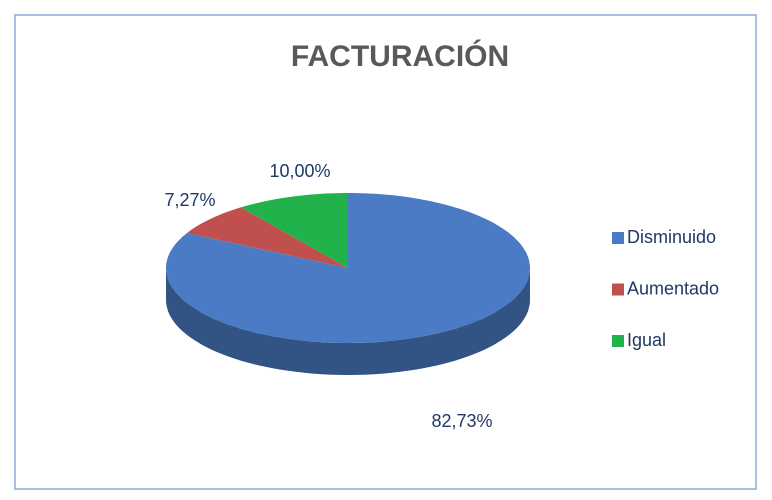 This screenshot has width=772, height=500. I want to click on legend-label: Igual, so click(646, 340).